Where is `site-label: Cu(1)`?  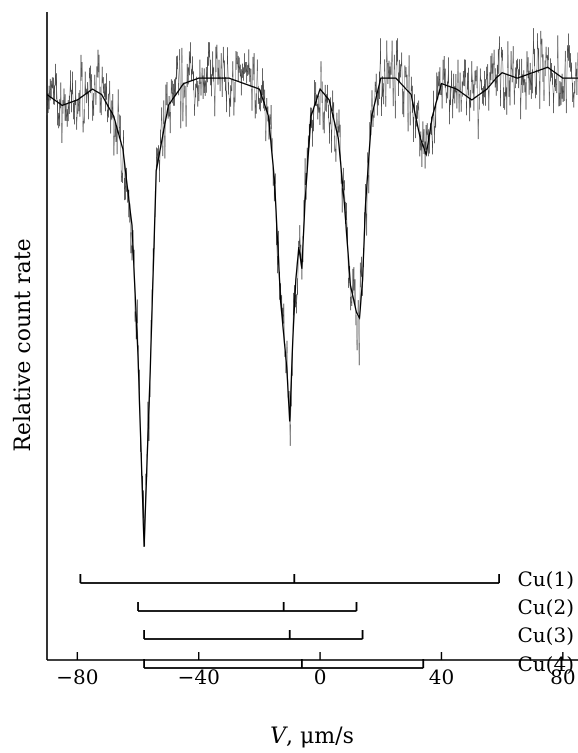 site-label: Cu(1) is located at coordinates (545, 579).